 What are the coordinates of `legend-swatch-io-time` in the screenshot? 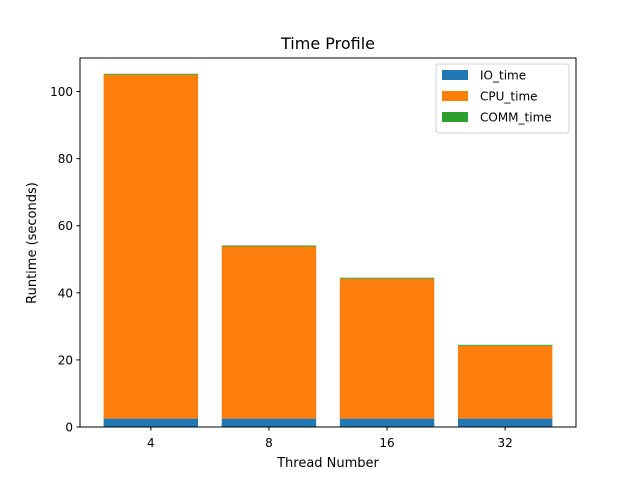 It's located at (455, 75).